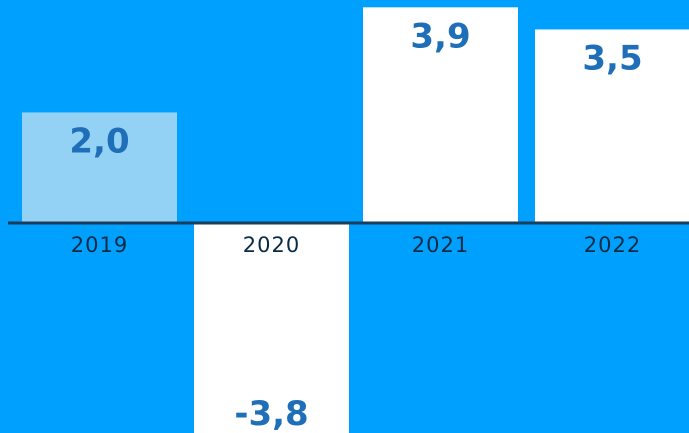 This screenshot has width=689, height=433. Describe the element at coordinates (612, 126) in the screenshot. I see `bar-2022` at that location.